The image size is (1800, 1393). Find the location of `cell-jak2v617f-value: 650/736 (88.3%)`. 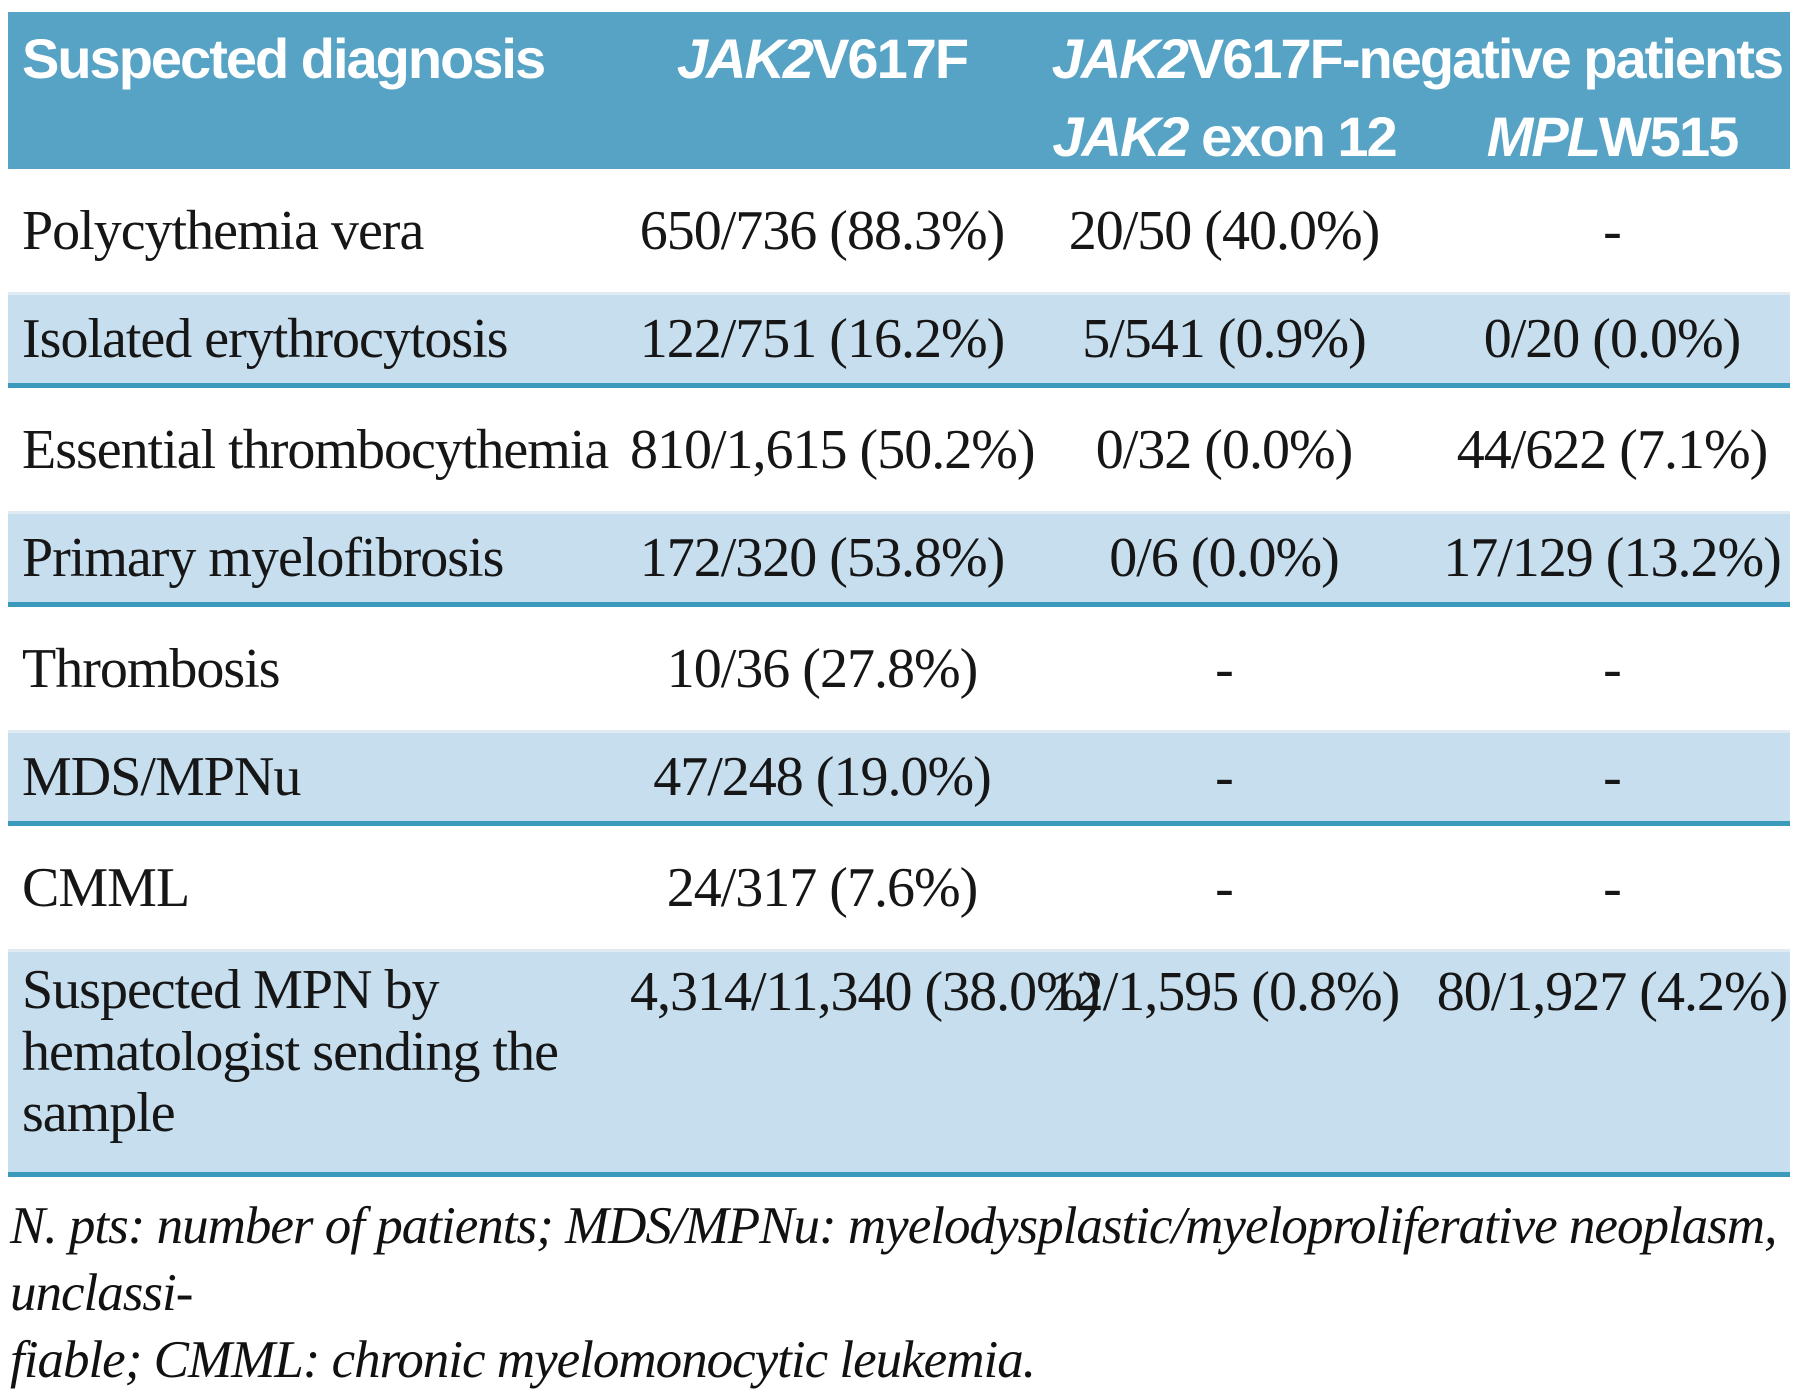

cell-jak2v617f-value: 650/736 (88.3%) is located at coordinates (822, 232).